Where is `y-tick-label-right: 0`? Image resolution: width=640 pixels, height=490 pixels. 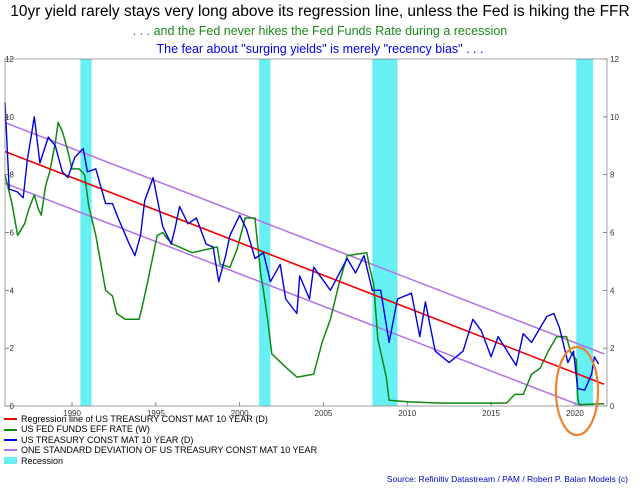
y-tick-label-right: 0 is located at coordinates (612, 406).